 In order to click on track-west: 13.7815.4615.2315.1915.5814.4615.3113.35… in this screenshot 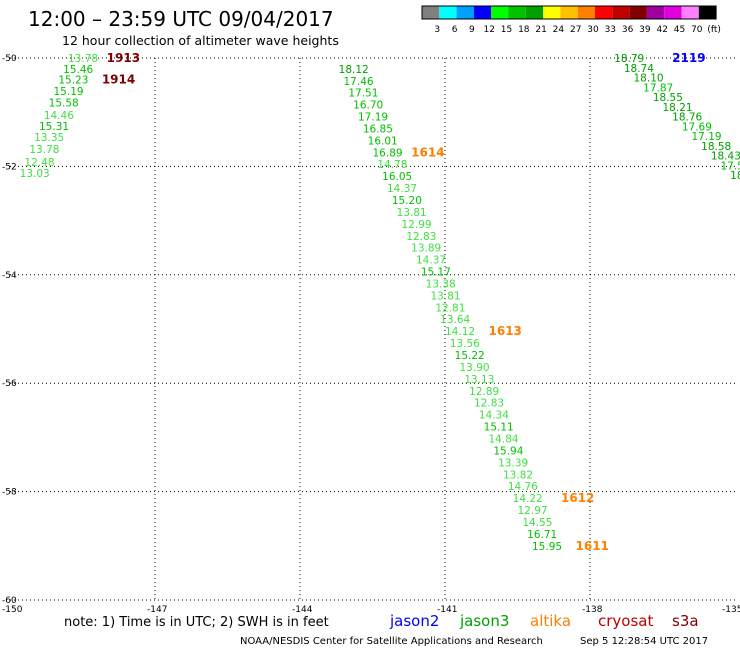, I will do `click(80, 115)`.